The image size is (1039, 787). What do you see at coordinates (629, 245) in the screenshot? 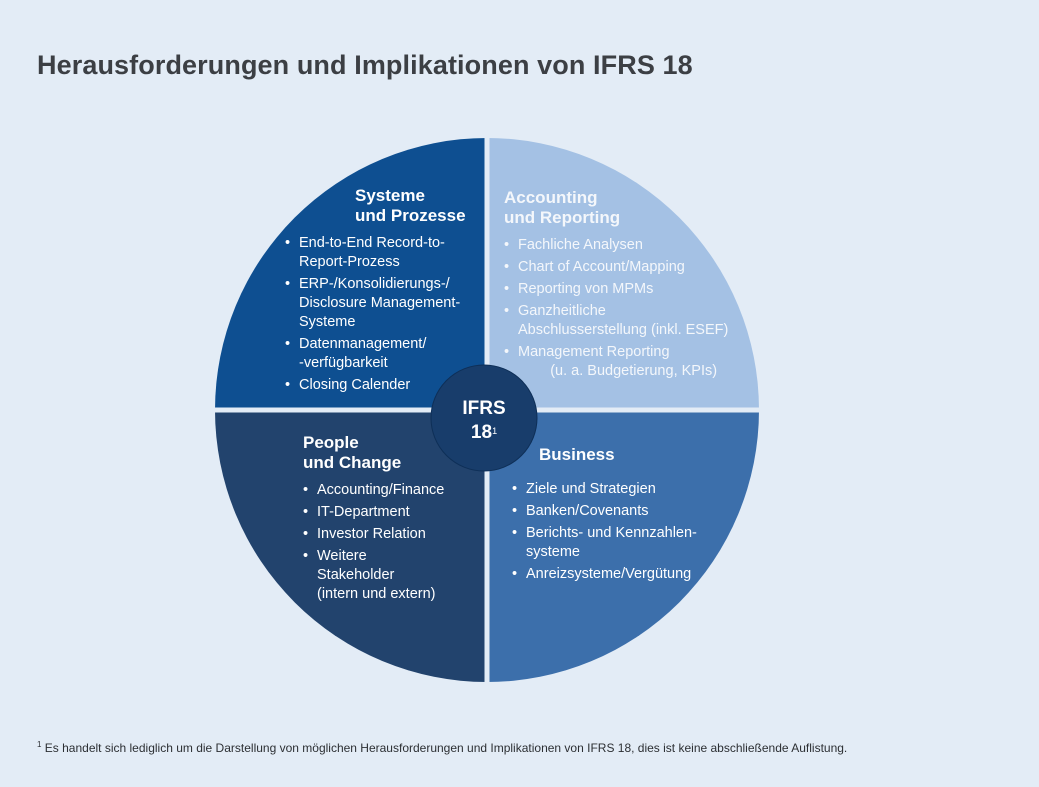
I see `list-item: Fachliche Analysen` at bounding box center [629, 245].